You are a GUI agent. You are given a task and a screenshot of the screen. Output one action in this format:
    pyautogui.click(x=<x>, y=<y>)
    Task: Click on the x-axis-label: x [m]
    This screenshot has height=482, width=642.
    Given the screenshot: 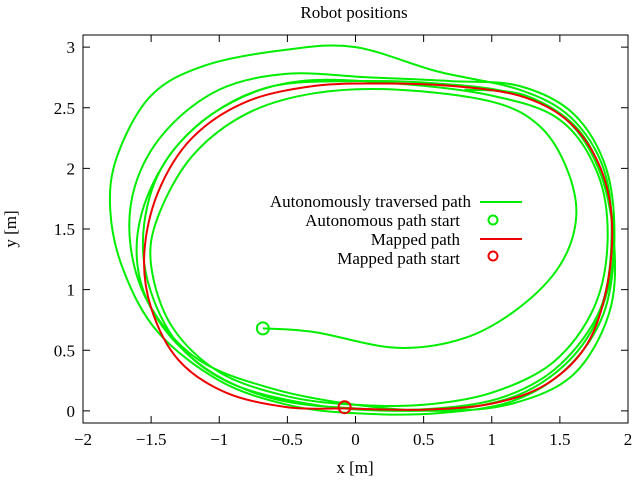 What is the action you would take?
    pyautogui.click(x=354, y=467)
    